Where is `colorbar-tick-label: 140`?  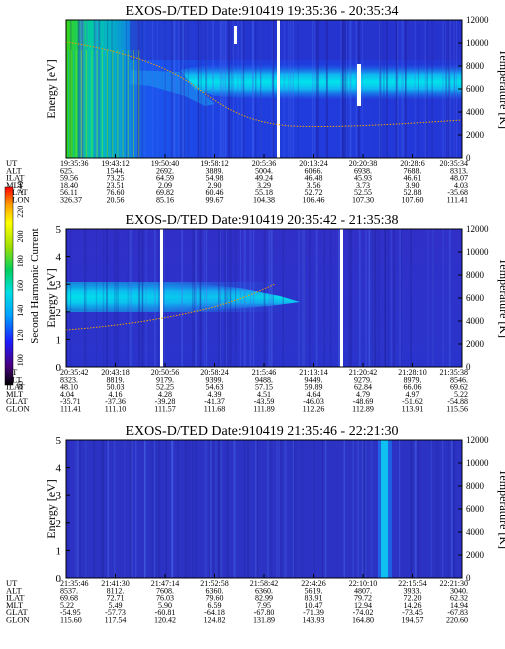
colorbar-tick-label: 140 is located at coordinates (20, 311).